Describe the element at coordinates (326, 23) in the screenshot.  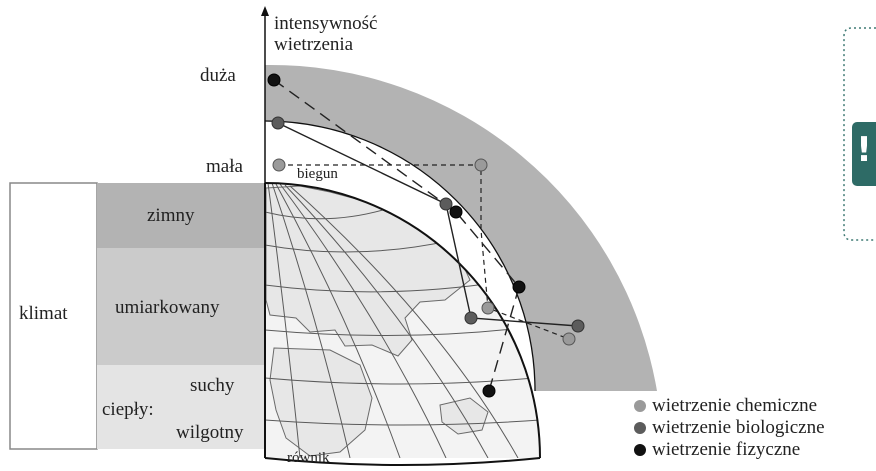
I see `axis-title-line1: intensywność` at that location.